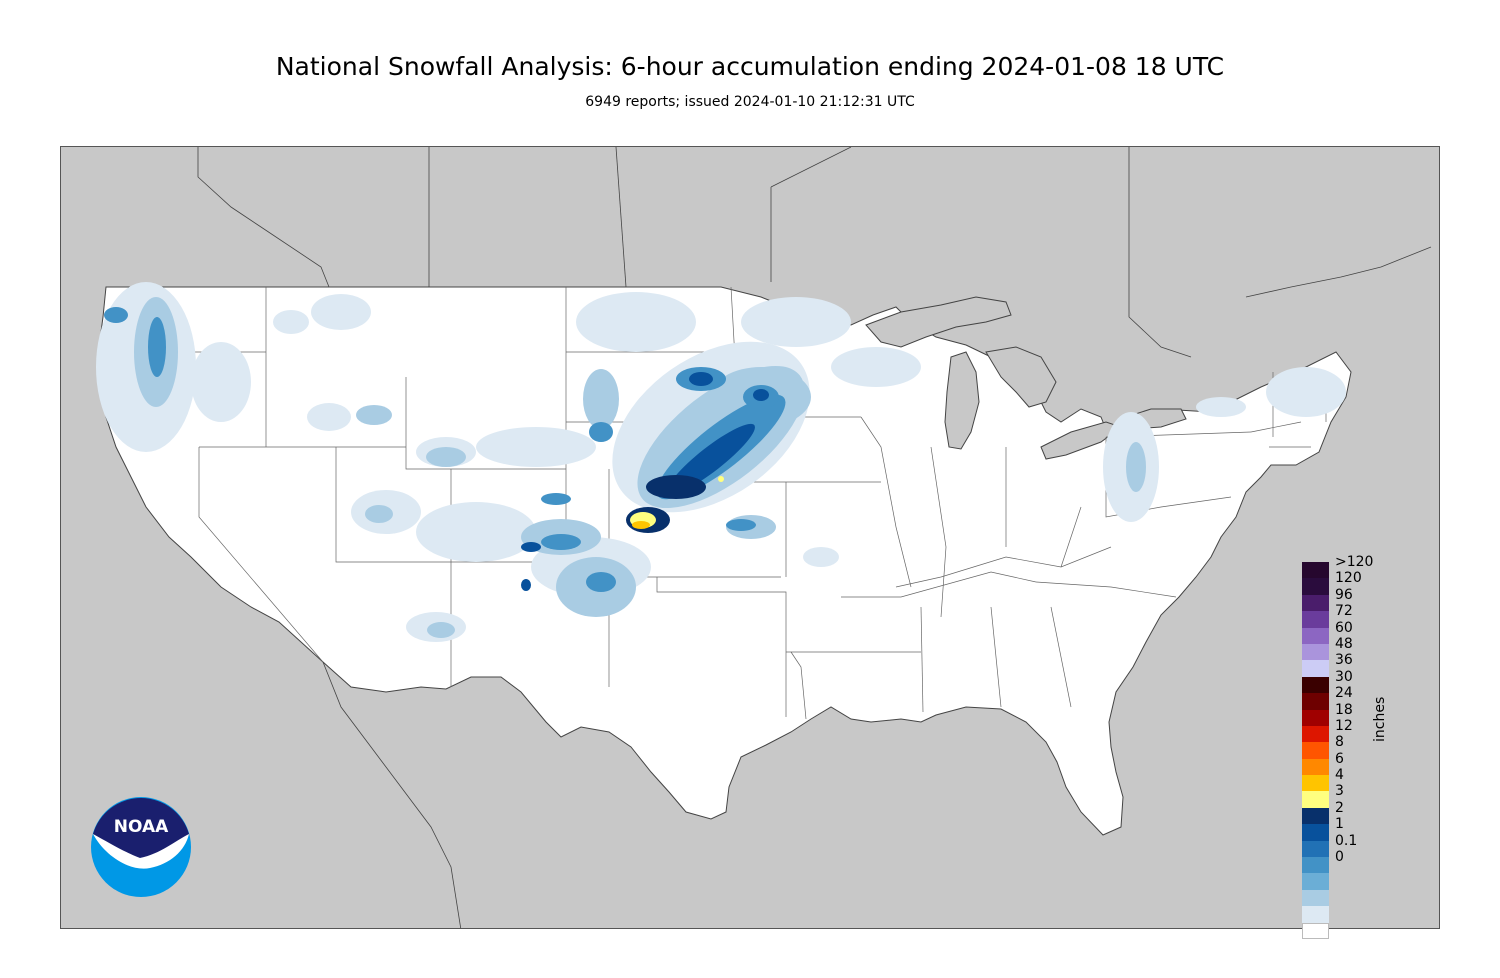 Image resolution: width=1500 pixels, height=978 pixels. Describe the element at coordinates (1339, 758) in the screenshot. I see `legend-label: 6` at that location.